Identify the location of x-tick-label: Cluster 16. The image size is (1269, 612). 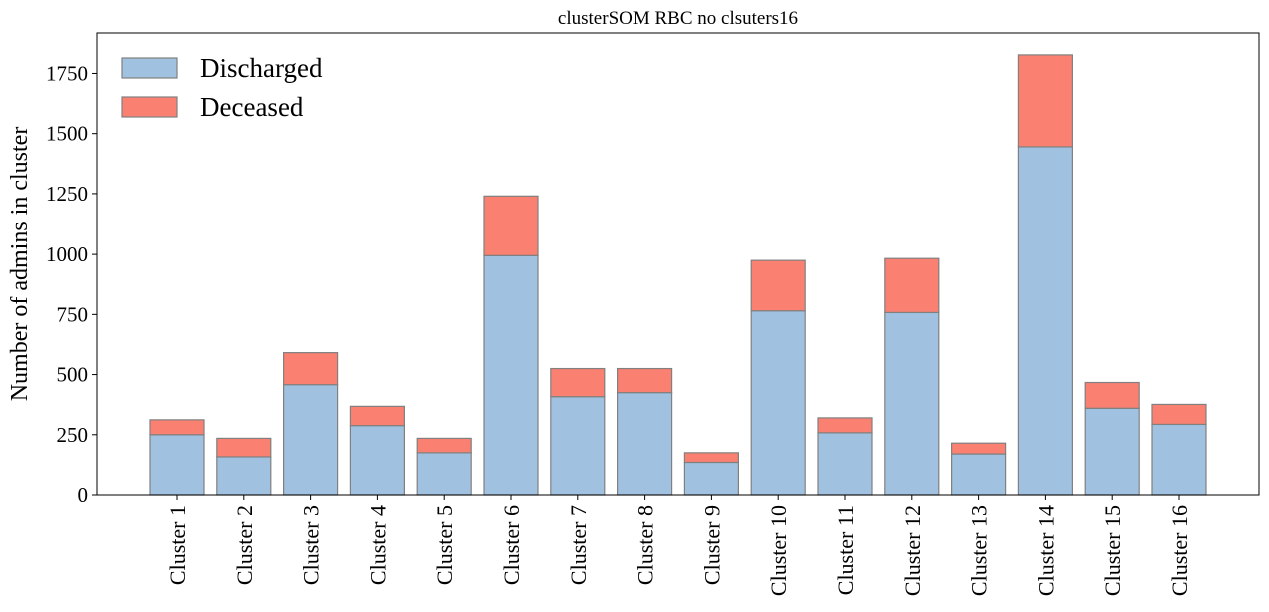
(1179, 550).